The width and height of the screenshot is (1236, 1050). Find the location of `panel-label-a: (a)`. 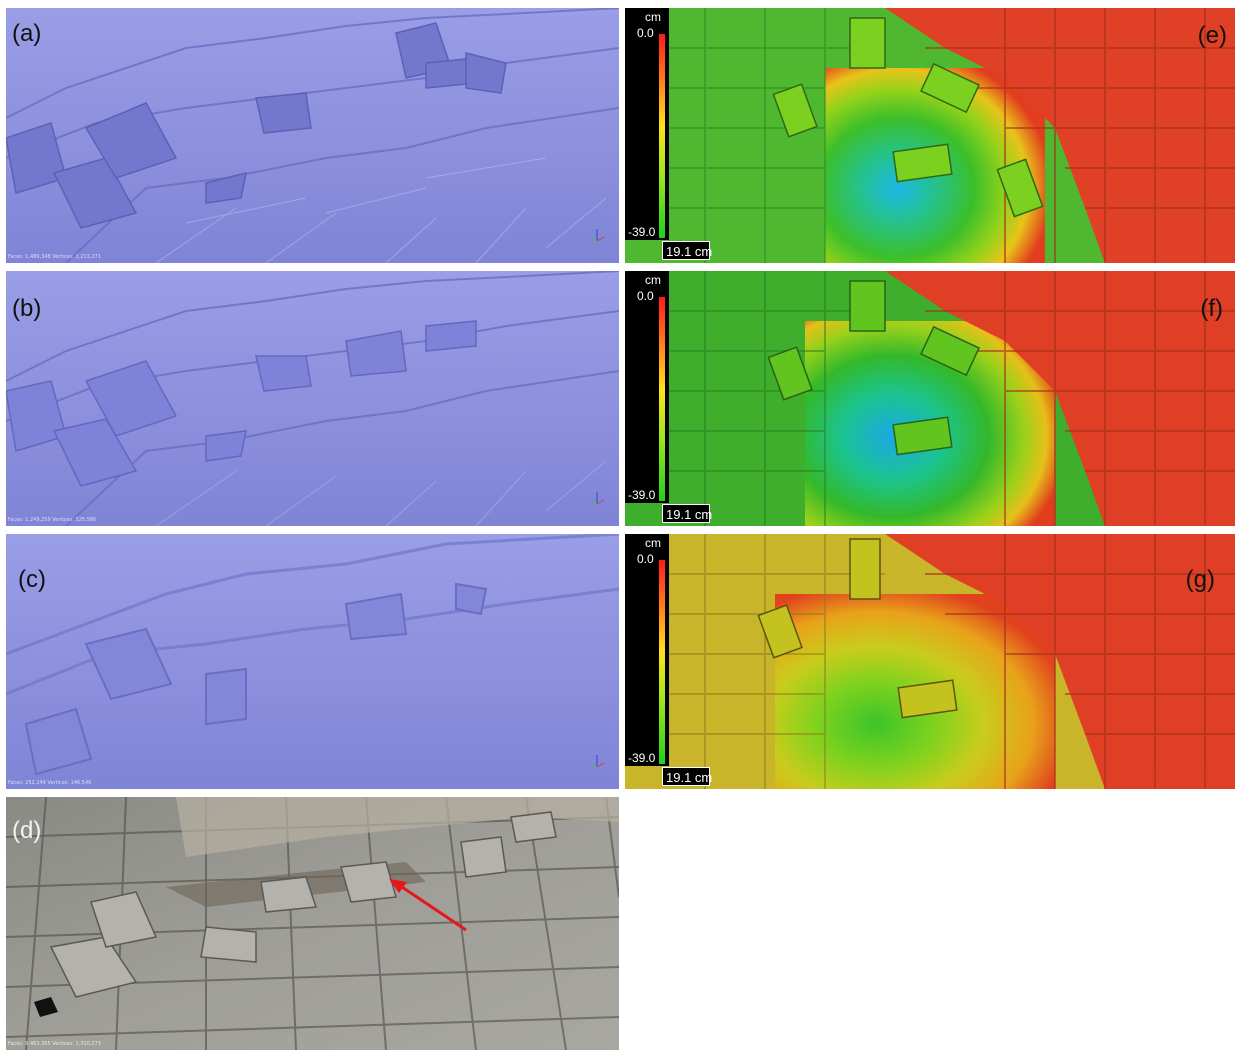

panel-label-a: (a) is located at coordinates (27, 33).